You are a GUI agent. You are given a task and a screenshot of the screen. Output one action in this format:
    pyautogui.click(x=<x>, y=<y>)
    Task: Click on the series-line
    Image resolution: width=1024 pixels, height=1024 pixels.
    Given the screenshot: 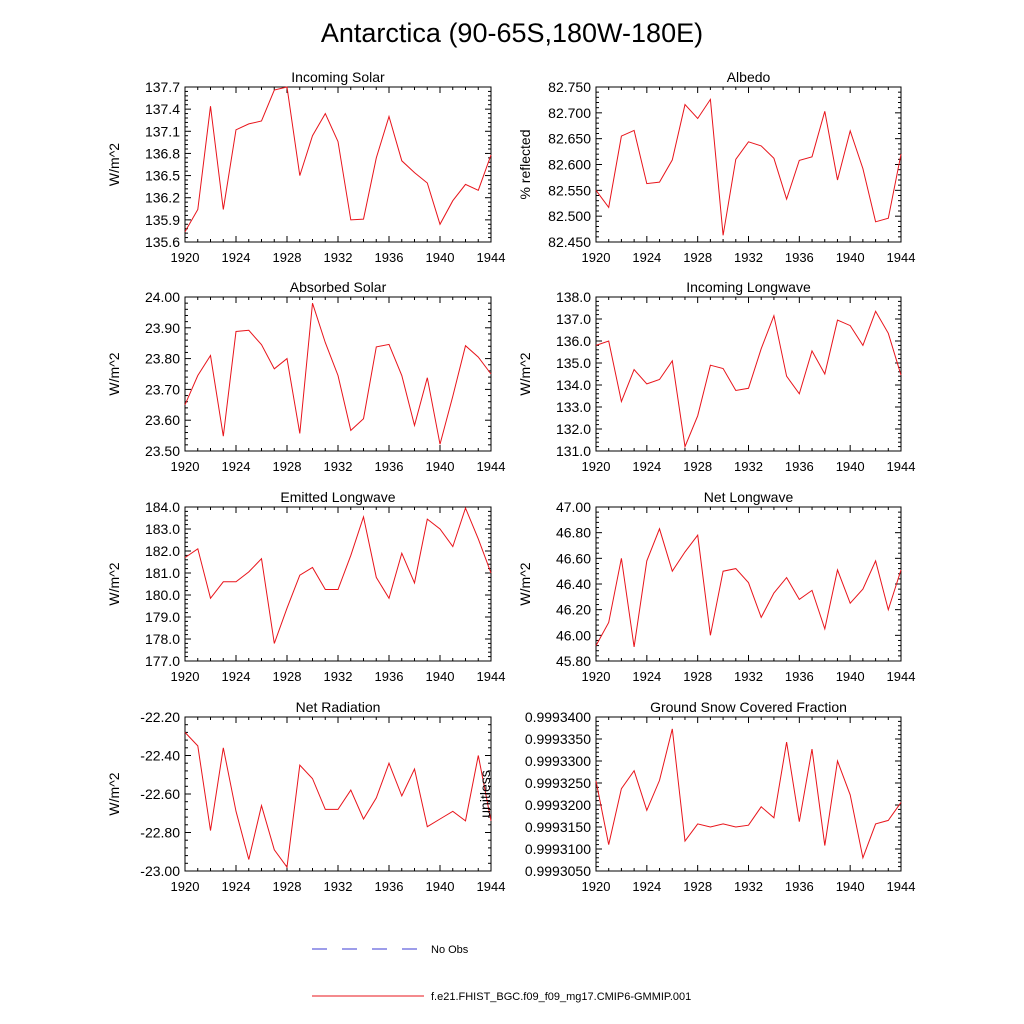 What is the action you would take?
    pyautogui.click(x=338, y=374)
    